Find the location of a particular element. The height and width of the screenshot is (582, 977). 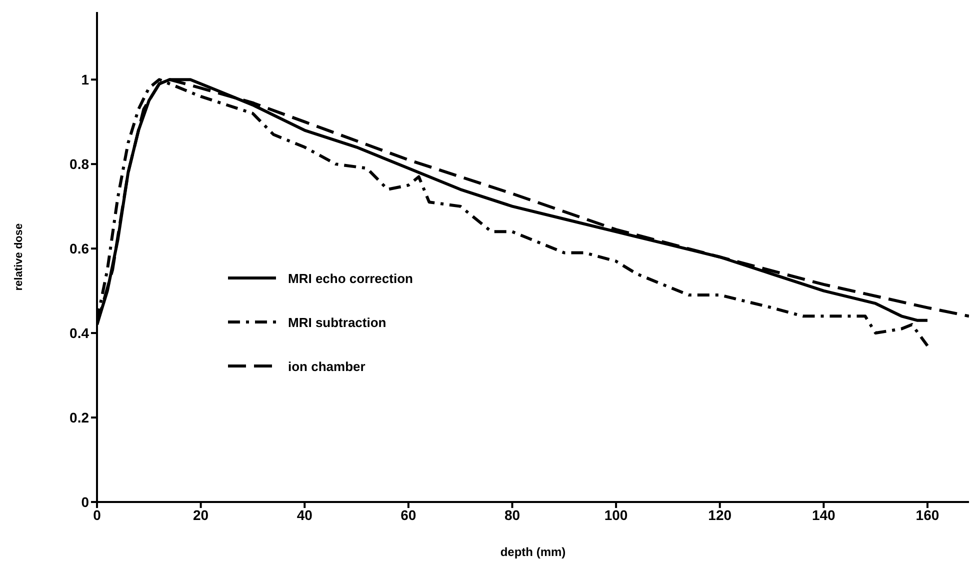

x-tick-label: 100 is located at coordinates (616, 514).